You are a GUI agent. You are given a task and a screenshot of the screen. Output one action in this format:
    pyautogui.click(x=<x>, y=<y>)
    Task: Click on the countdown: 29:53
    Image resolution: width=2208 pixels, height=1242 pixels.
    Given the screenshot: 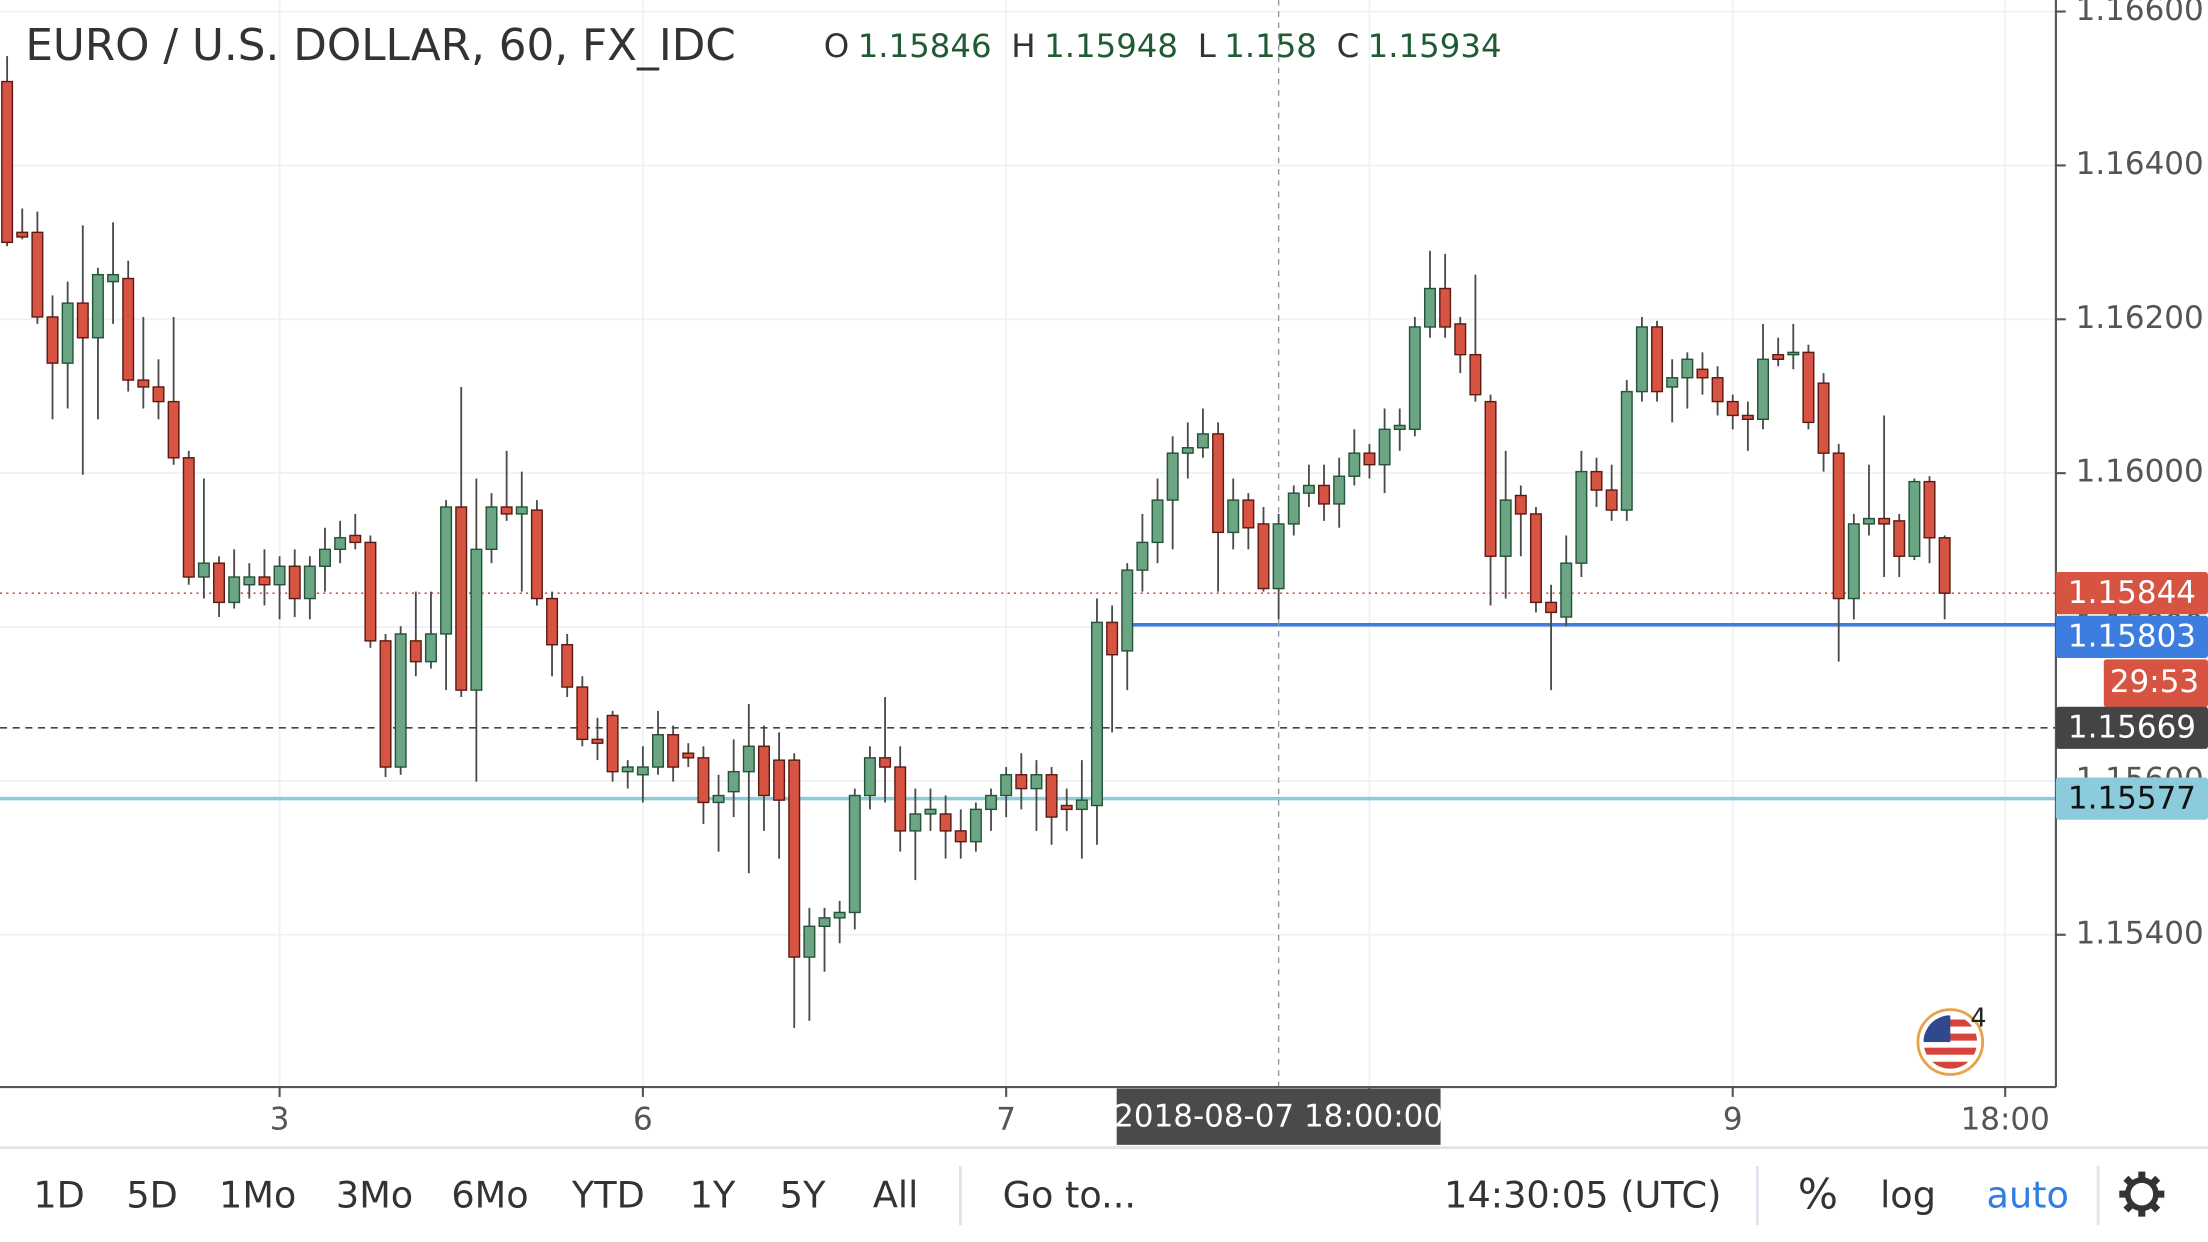 What is the action you would take?
    pyautogui.click(x=2154, y=682)
    